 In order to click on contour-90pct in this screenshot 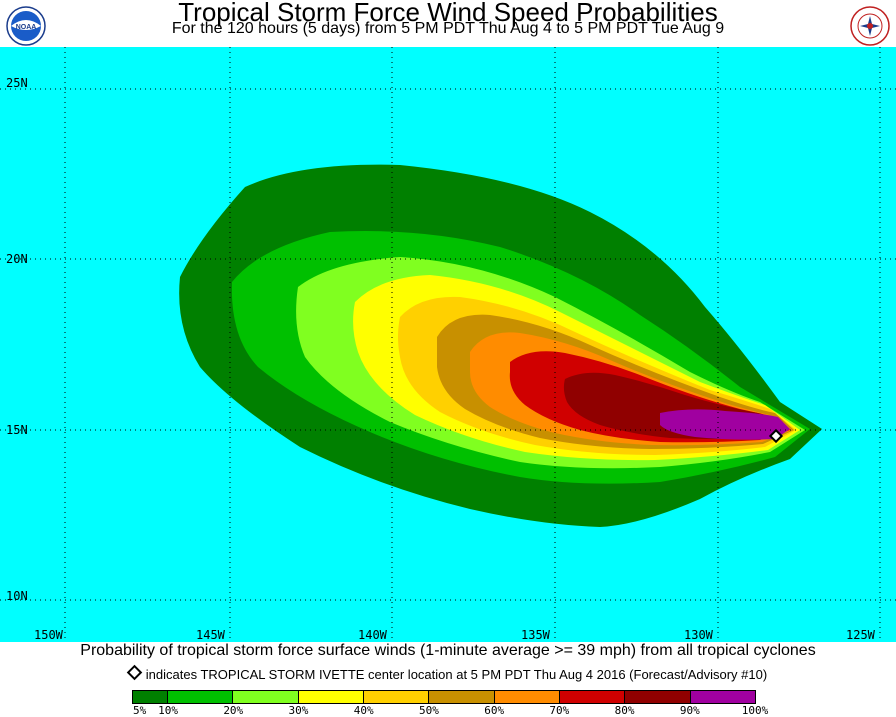, I will do `click(725, 424)`.